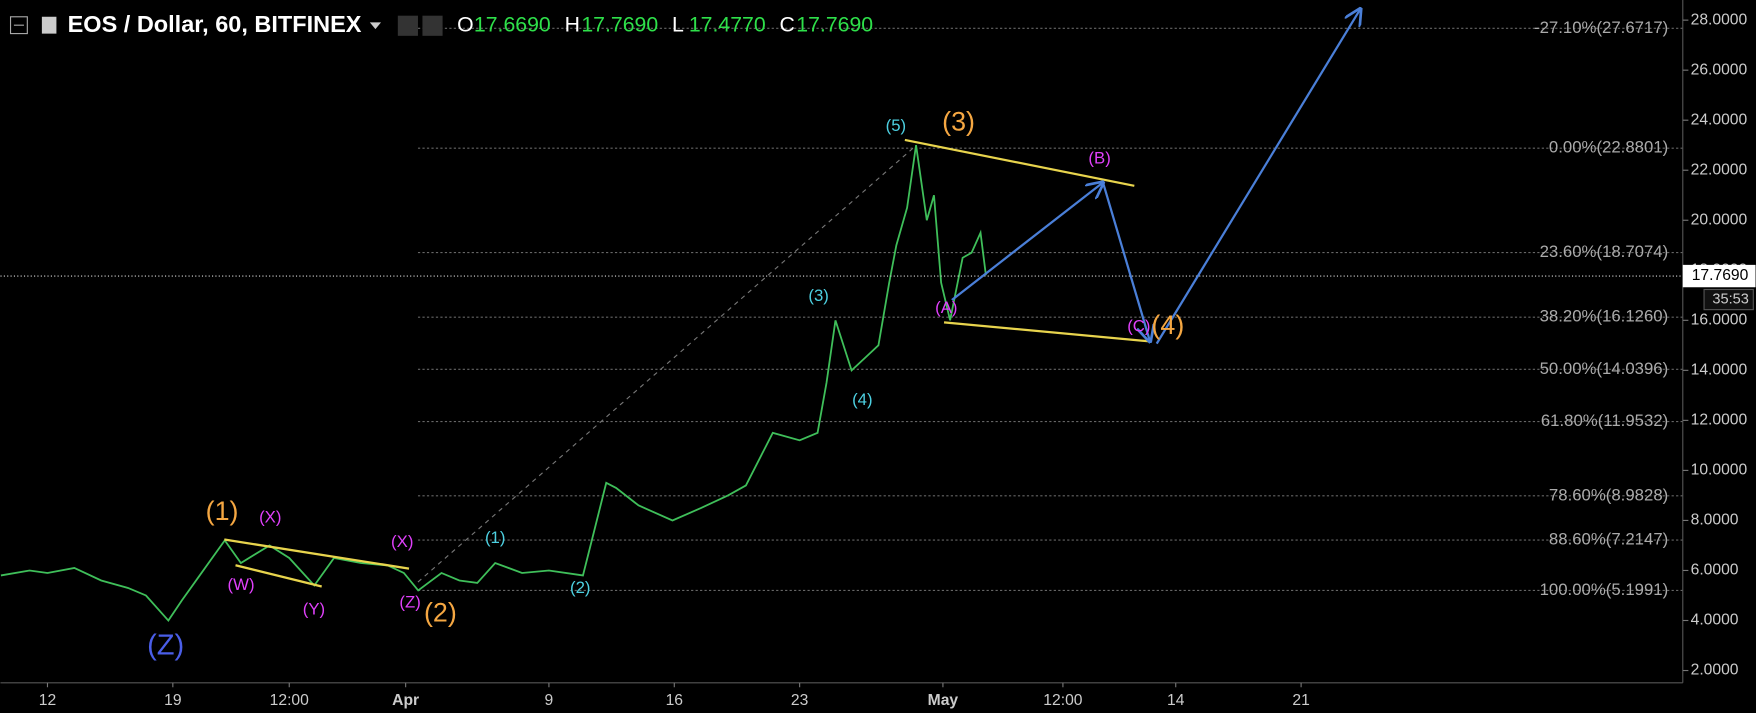  What do you see at coordinates (1176, 700) in the screenshot?
I see `x-tick-label: 14` at bounding box center [1176, 700].